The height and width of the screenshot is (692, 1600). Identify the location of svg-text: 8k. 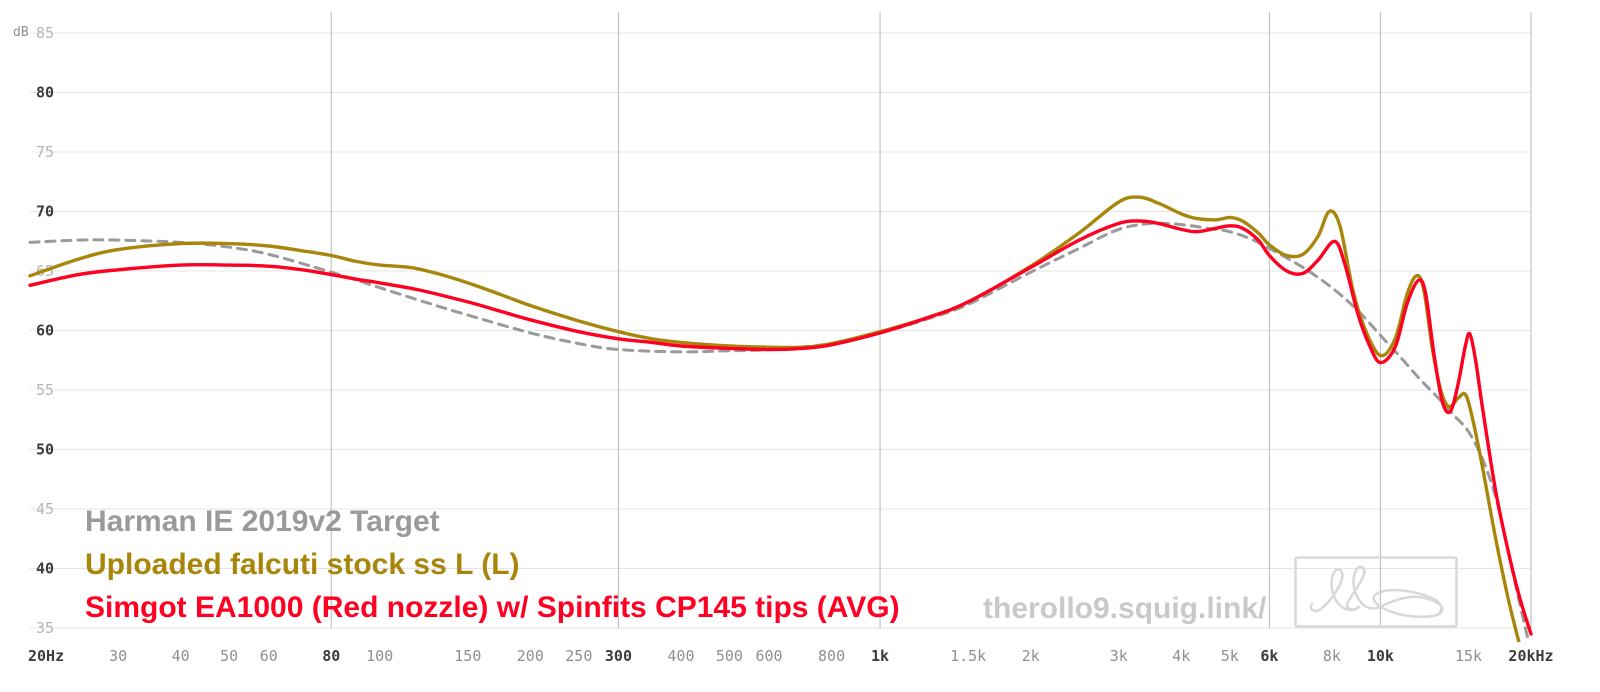
(1332, 656).